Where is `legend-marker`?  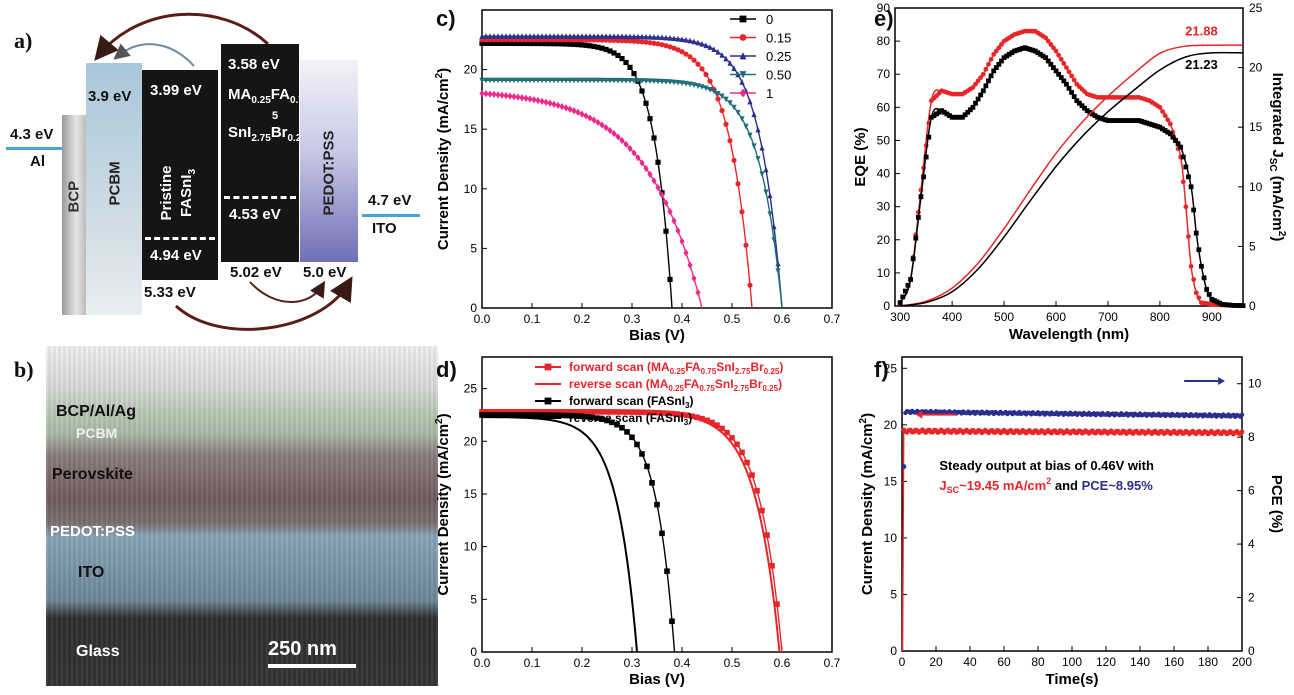 legend-marker is located at coordinates (743, 93).